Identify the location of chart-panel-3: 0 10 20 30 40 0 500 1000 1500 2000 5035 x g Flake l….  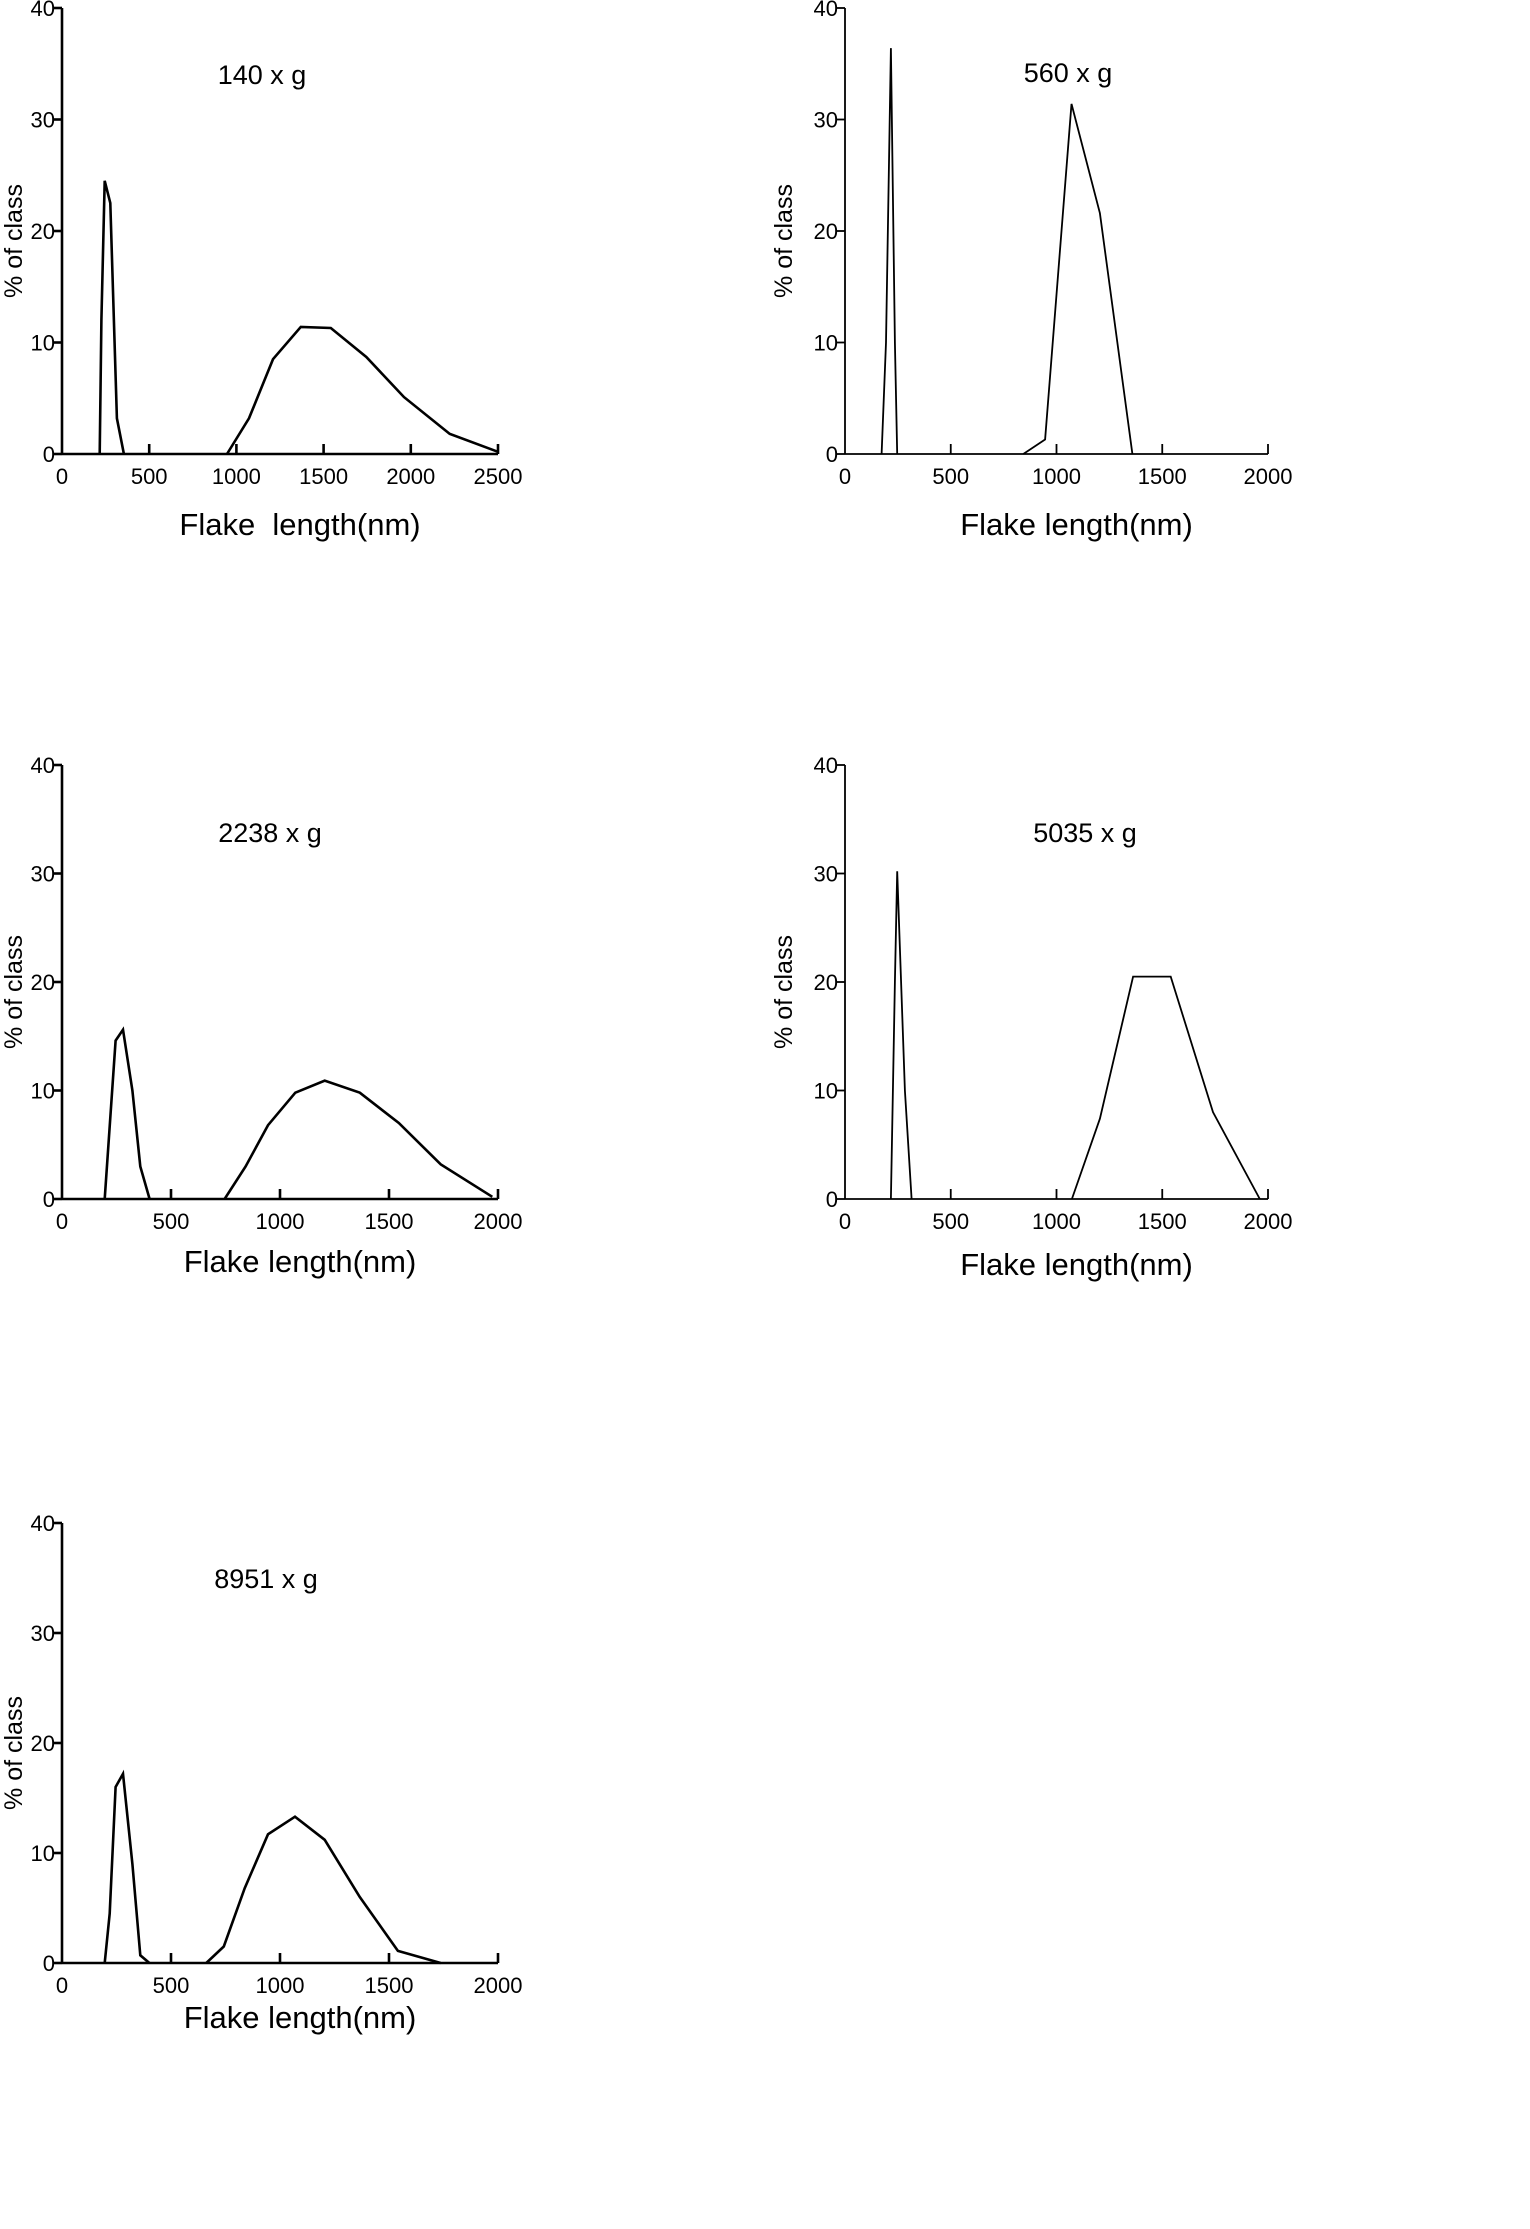
(1031, 1017).